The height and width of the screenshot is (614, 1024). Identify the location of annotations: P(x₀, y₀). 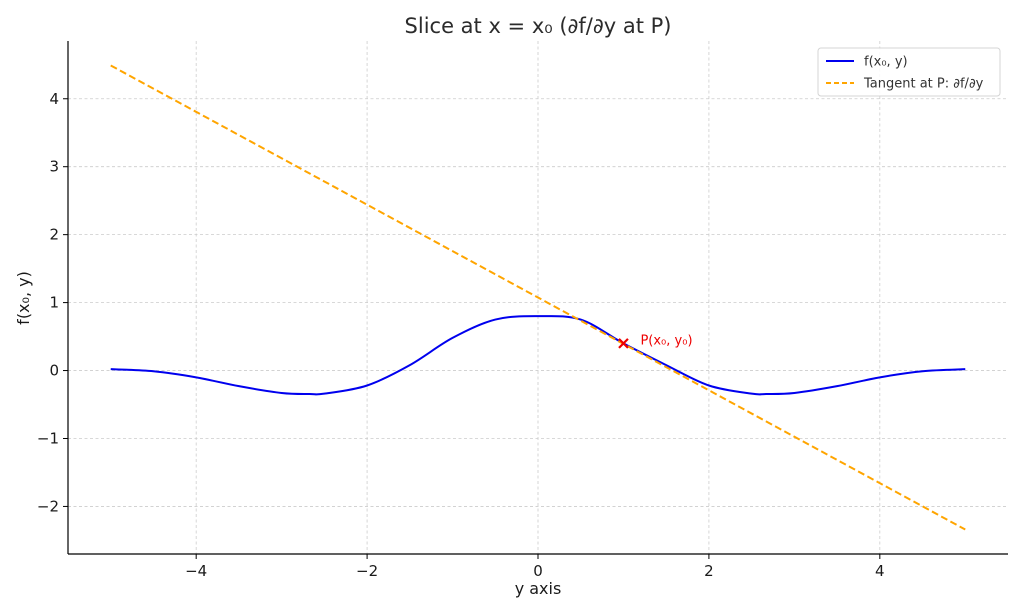
(655, 341).